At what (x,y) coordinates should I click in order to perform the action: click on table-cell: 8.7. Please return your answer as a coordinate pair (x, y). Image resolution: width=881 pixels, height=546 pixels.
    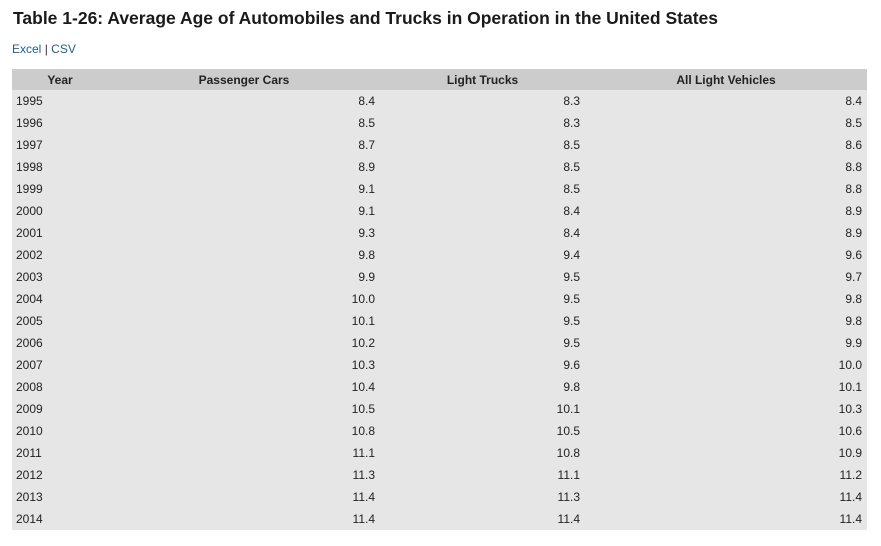
    Looking at the image, I should click on (244, 145).